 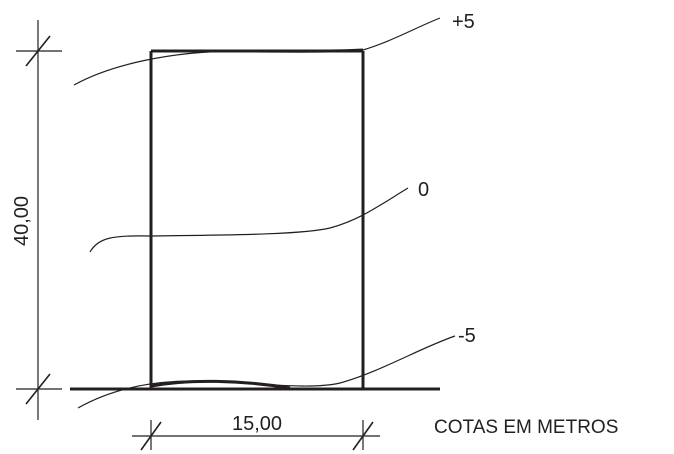 I want to click on height-dimension: 40,00, so click(x=36, y=220).